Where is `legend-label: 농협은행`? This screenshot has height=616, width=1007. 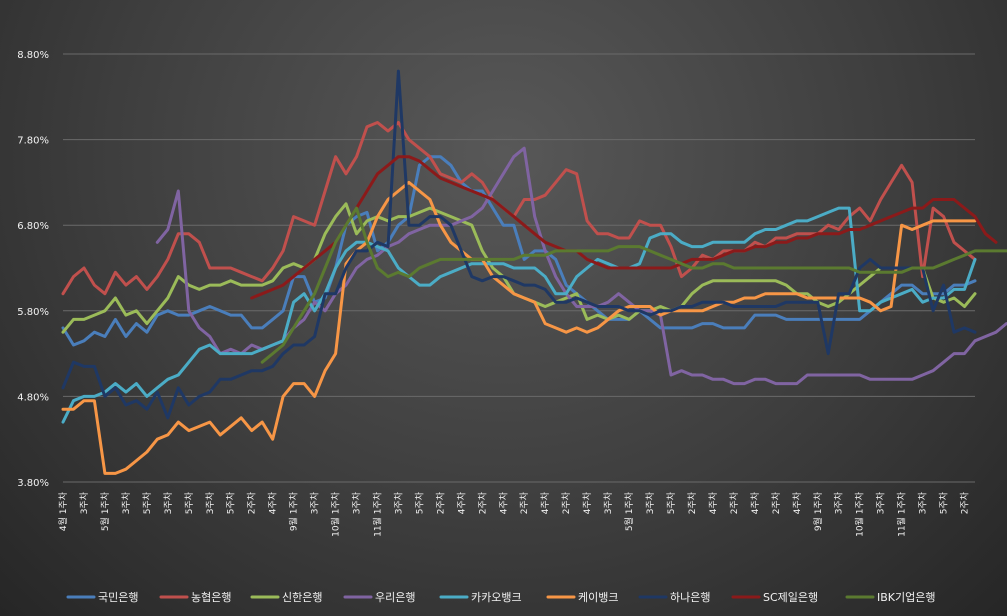 legend-label: 농협은행 is located at coordinates (211, 597).